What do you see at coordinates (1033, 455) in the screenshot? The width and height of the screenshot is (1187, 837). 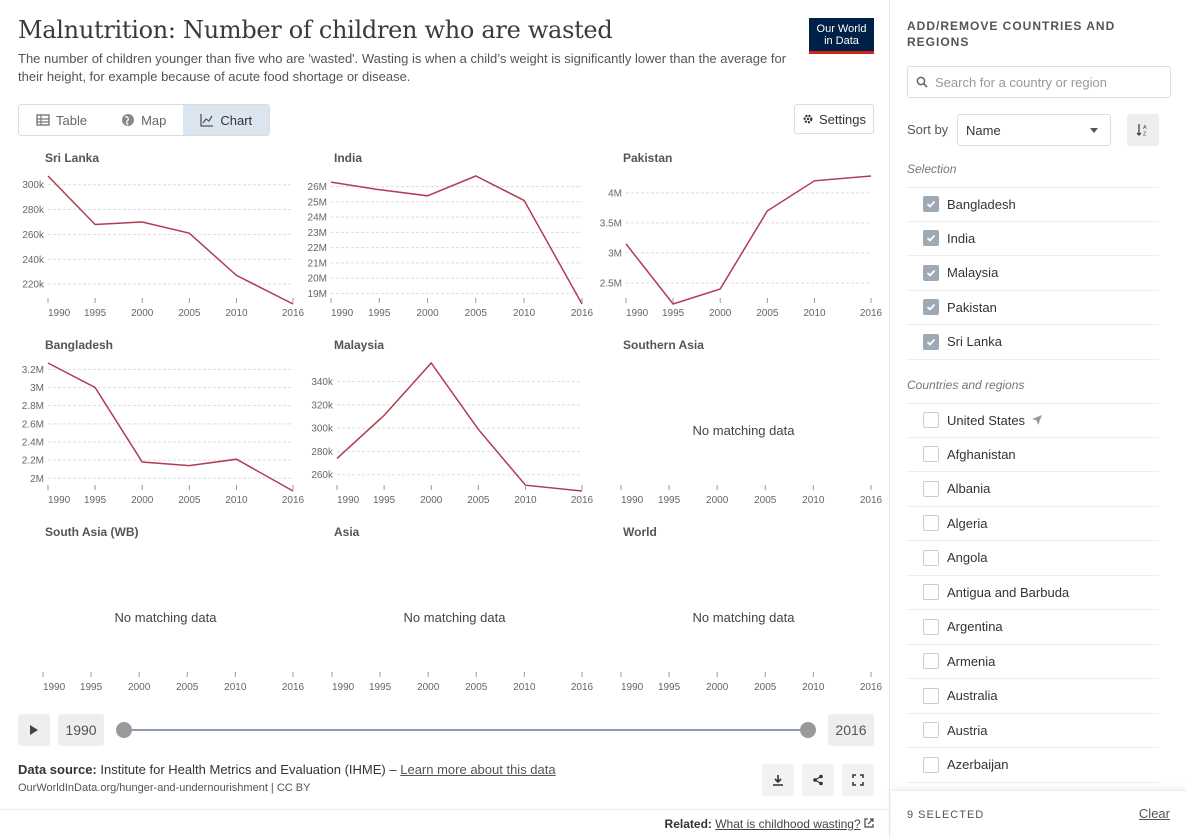 I see `entity-row: Afghanistan` at bounding box center [1033, 455].